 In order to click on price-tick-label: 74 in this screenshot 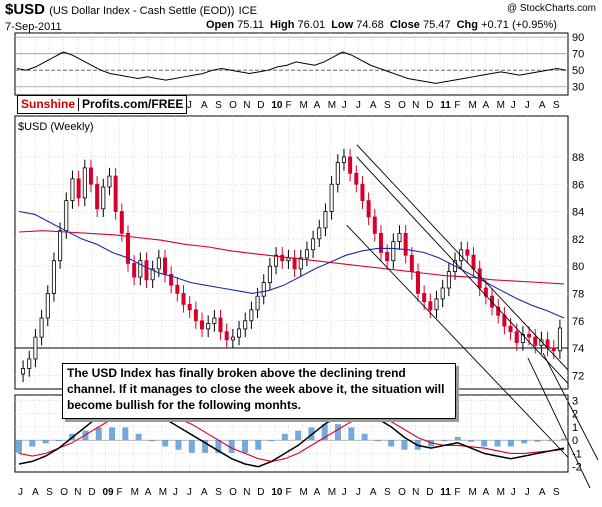, I will do `click(578, 349)`.